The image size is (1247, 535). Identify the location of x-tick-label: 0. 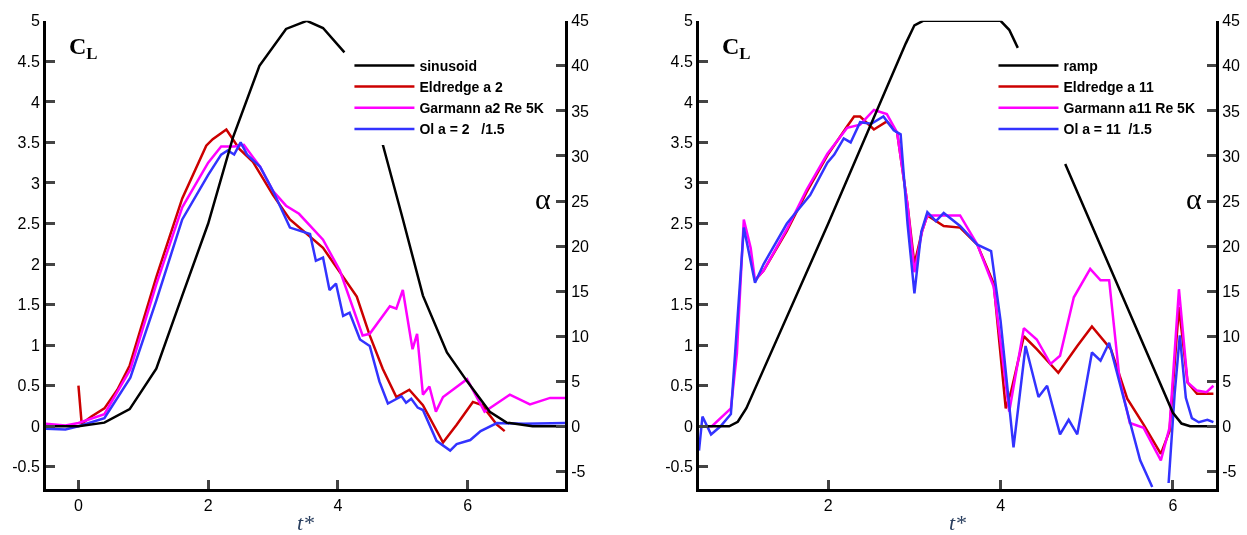
(78, 505).